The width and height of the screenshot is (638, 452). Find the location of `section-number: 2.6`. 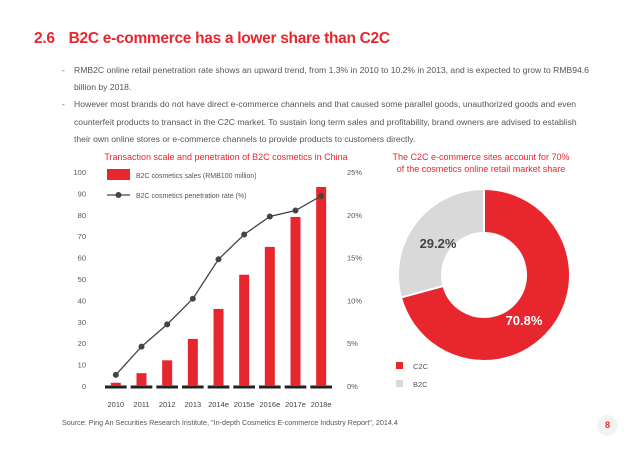

section-number: 2.6 is located at coordinates (44, 38).